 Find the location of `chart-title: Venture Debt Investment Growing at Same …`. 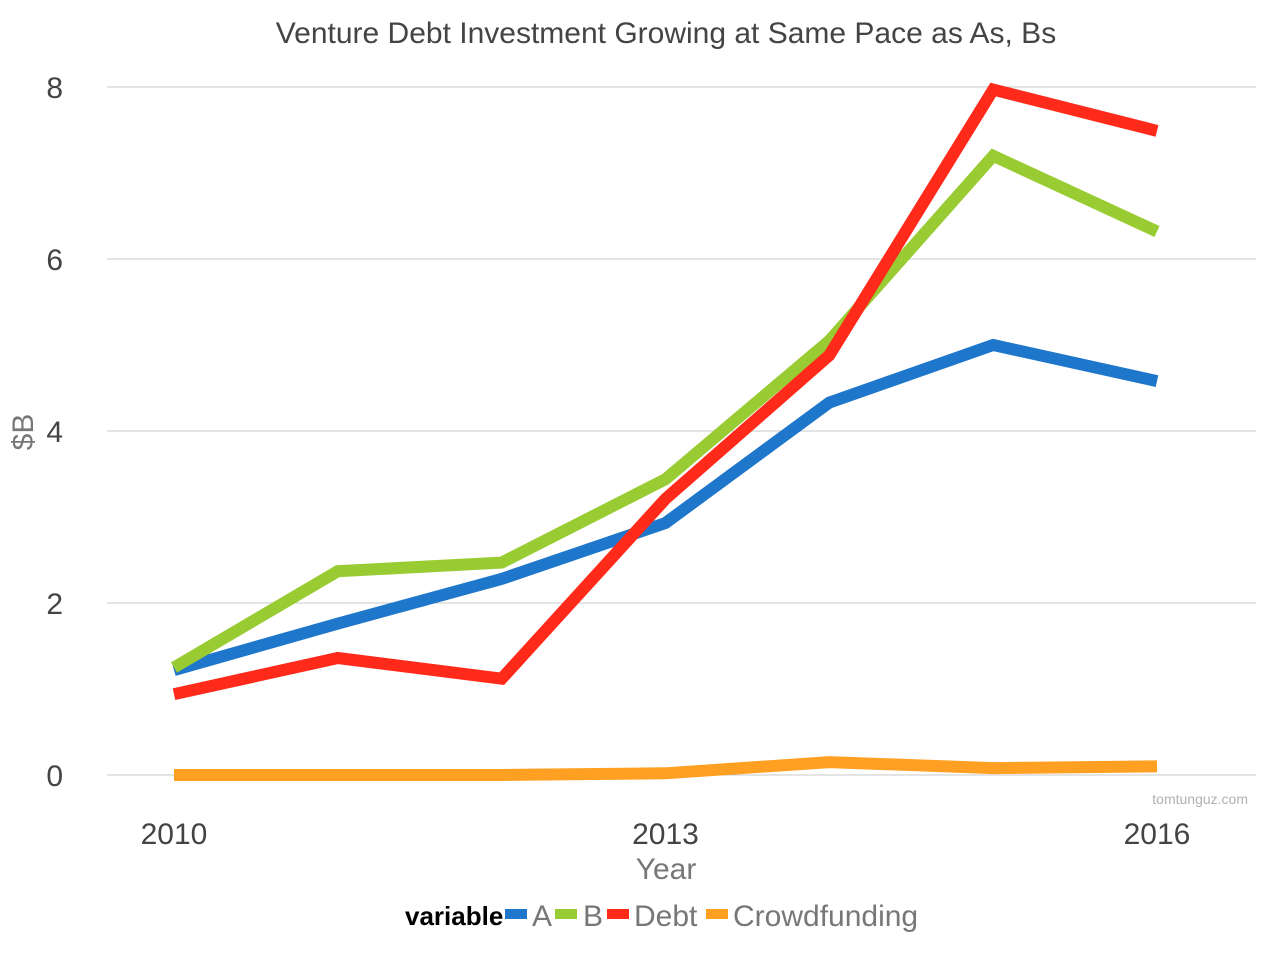

chart-title: Venture Debt Investment Growing at Same … is located at coordinates (666, 33).